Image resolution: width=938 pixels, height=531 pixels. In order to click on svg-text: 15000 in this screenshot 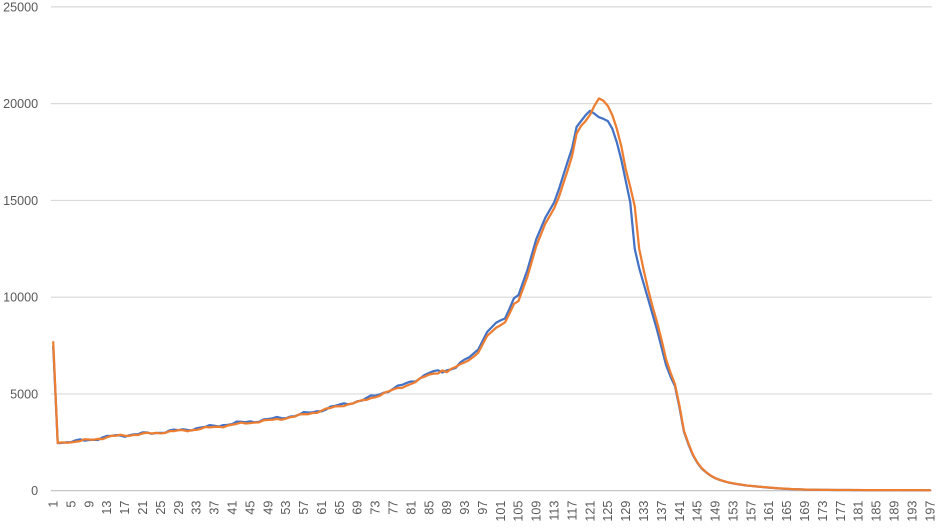, I will do `click(20, 201)`.